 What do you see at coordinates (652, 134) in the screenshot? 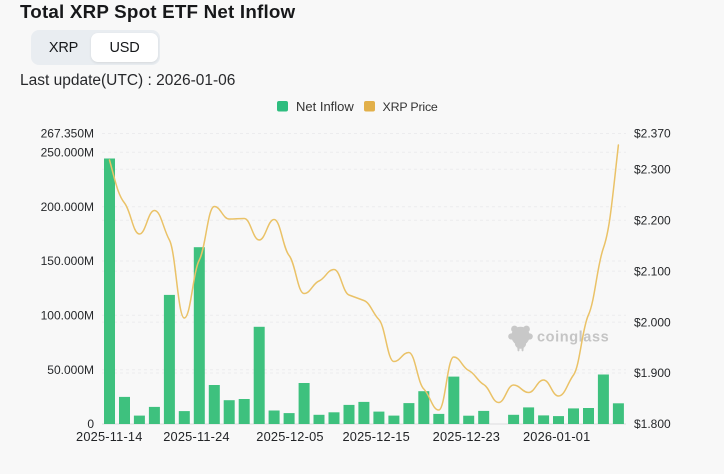
I see `svg-text: $2.370` at bounding box center [652, 134].